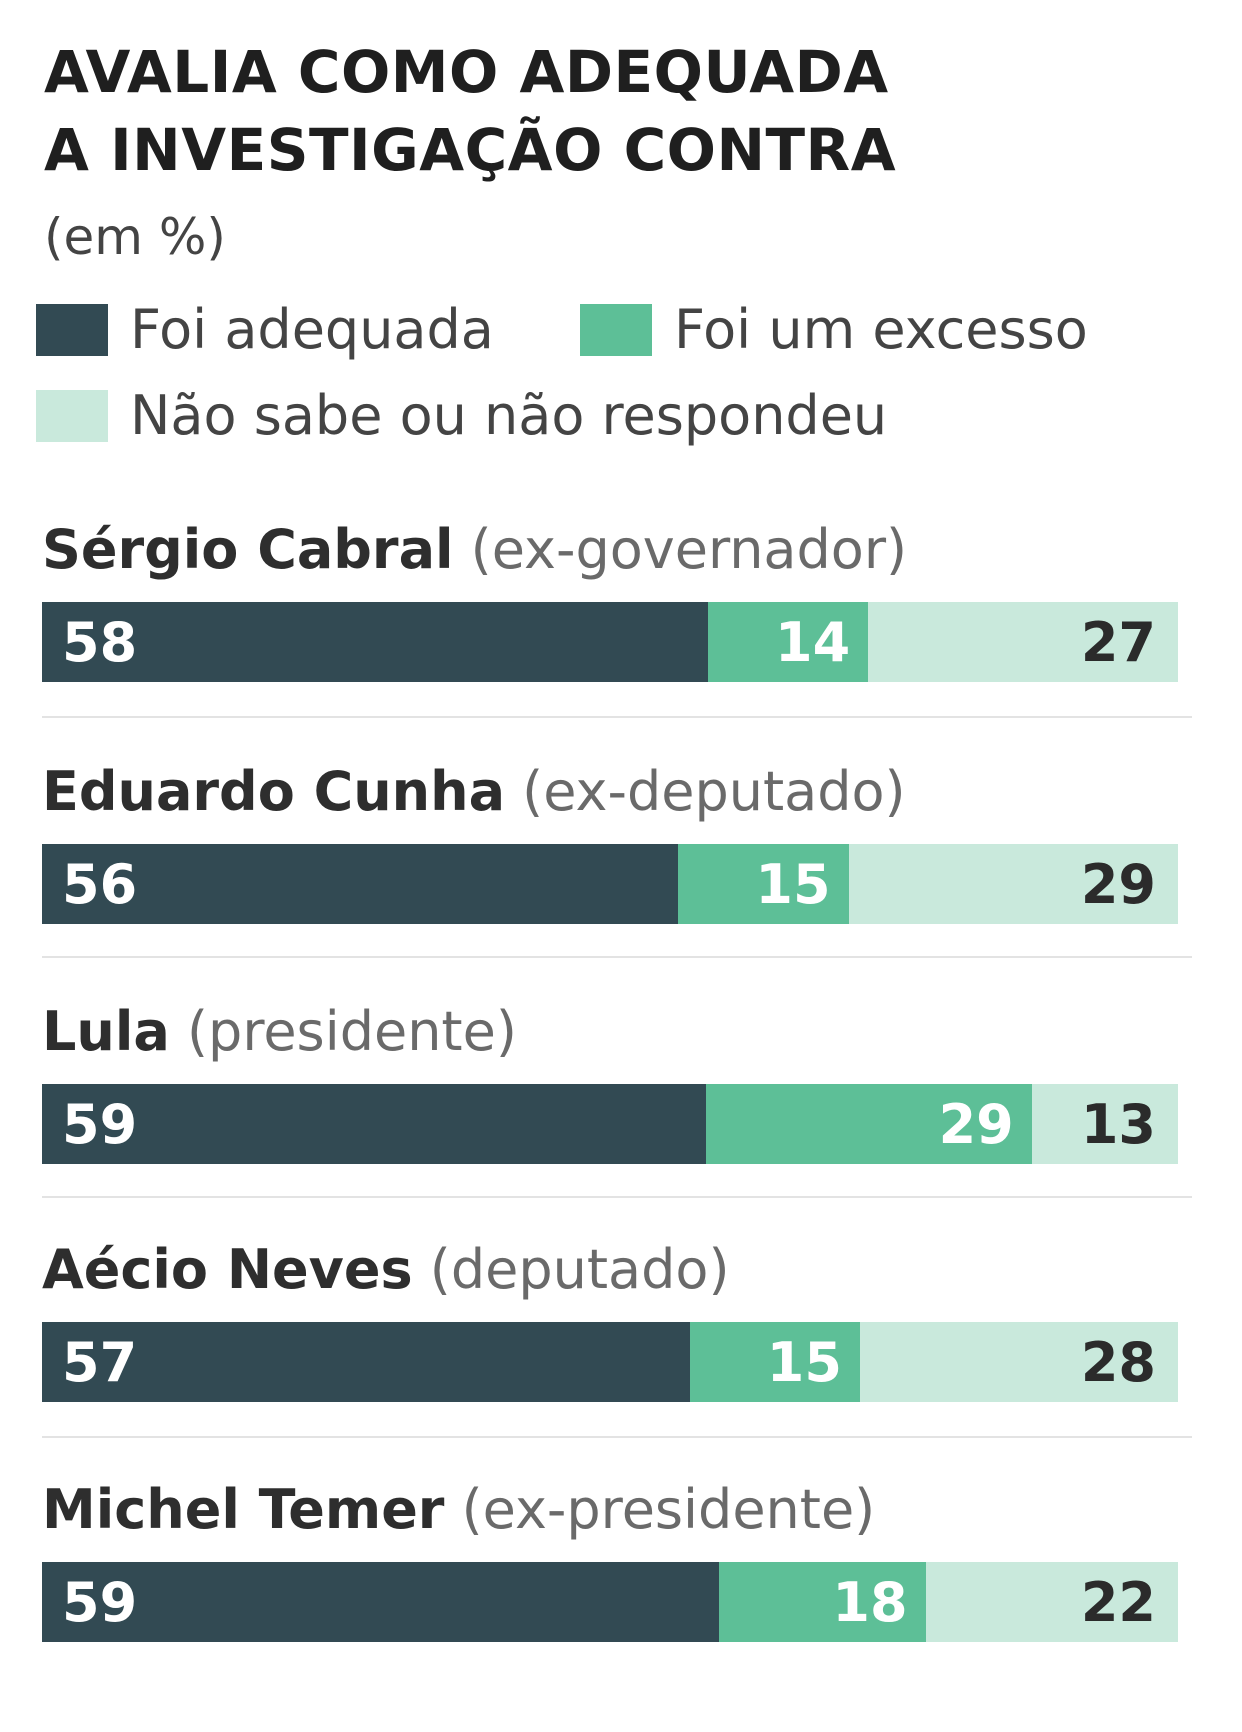 The width and height of the screenshot is (1242, 1732). I want to click on bar-sergio-cabral: 58 14 27, so click(610, 642).